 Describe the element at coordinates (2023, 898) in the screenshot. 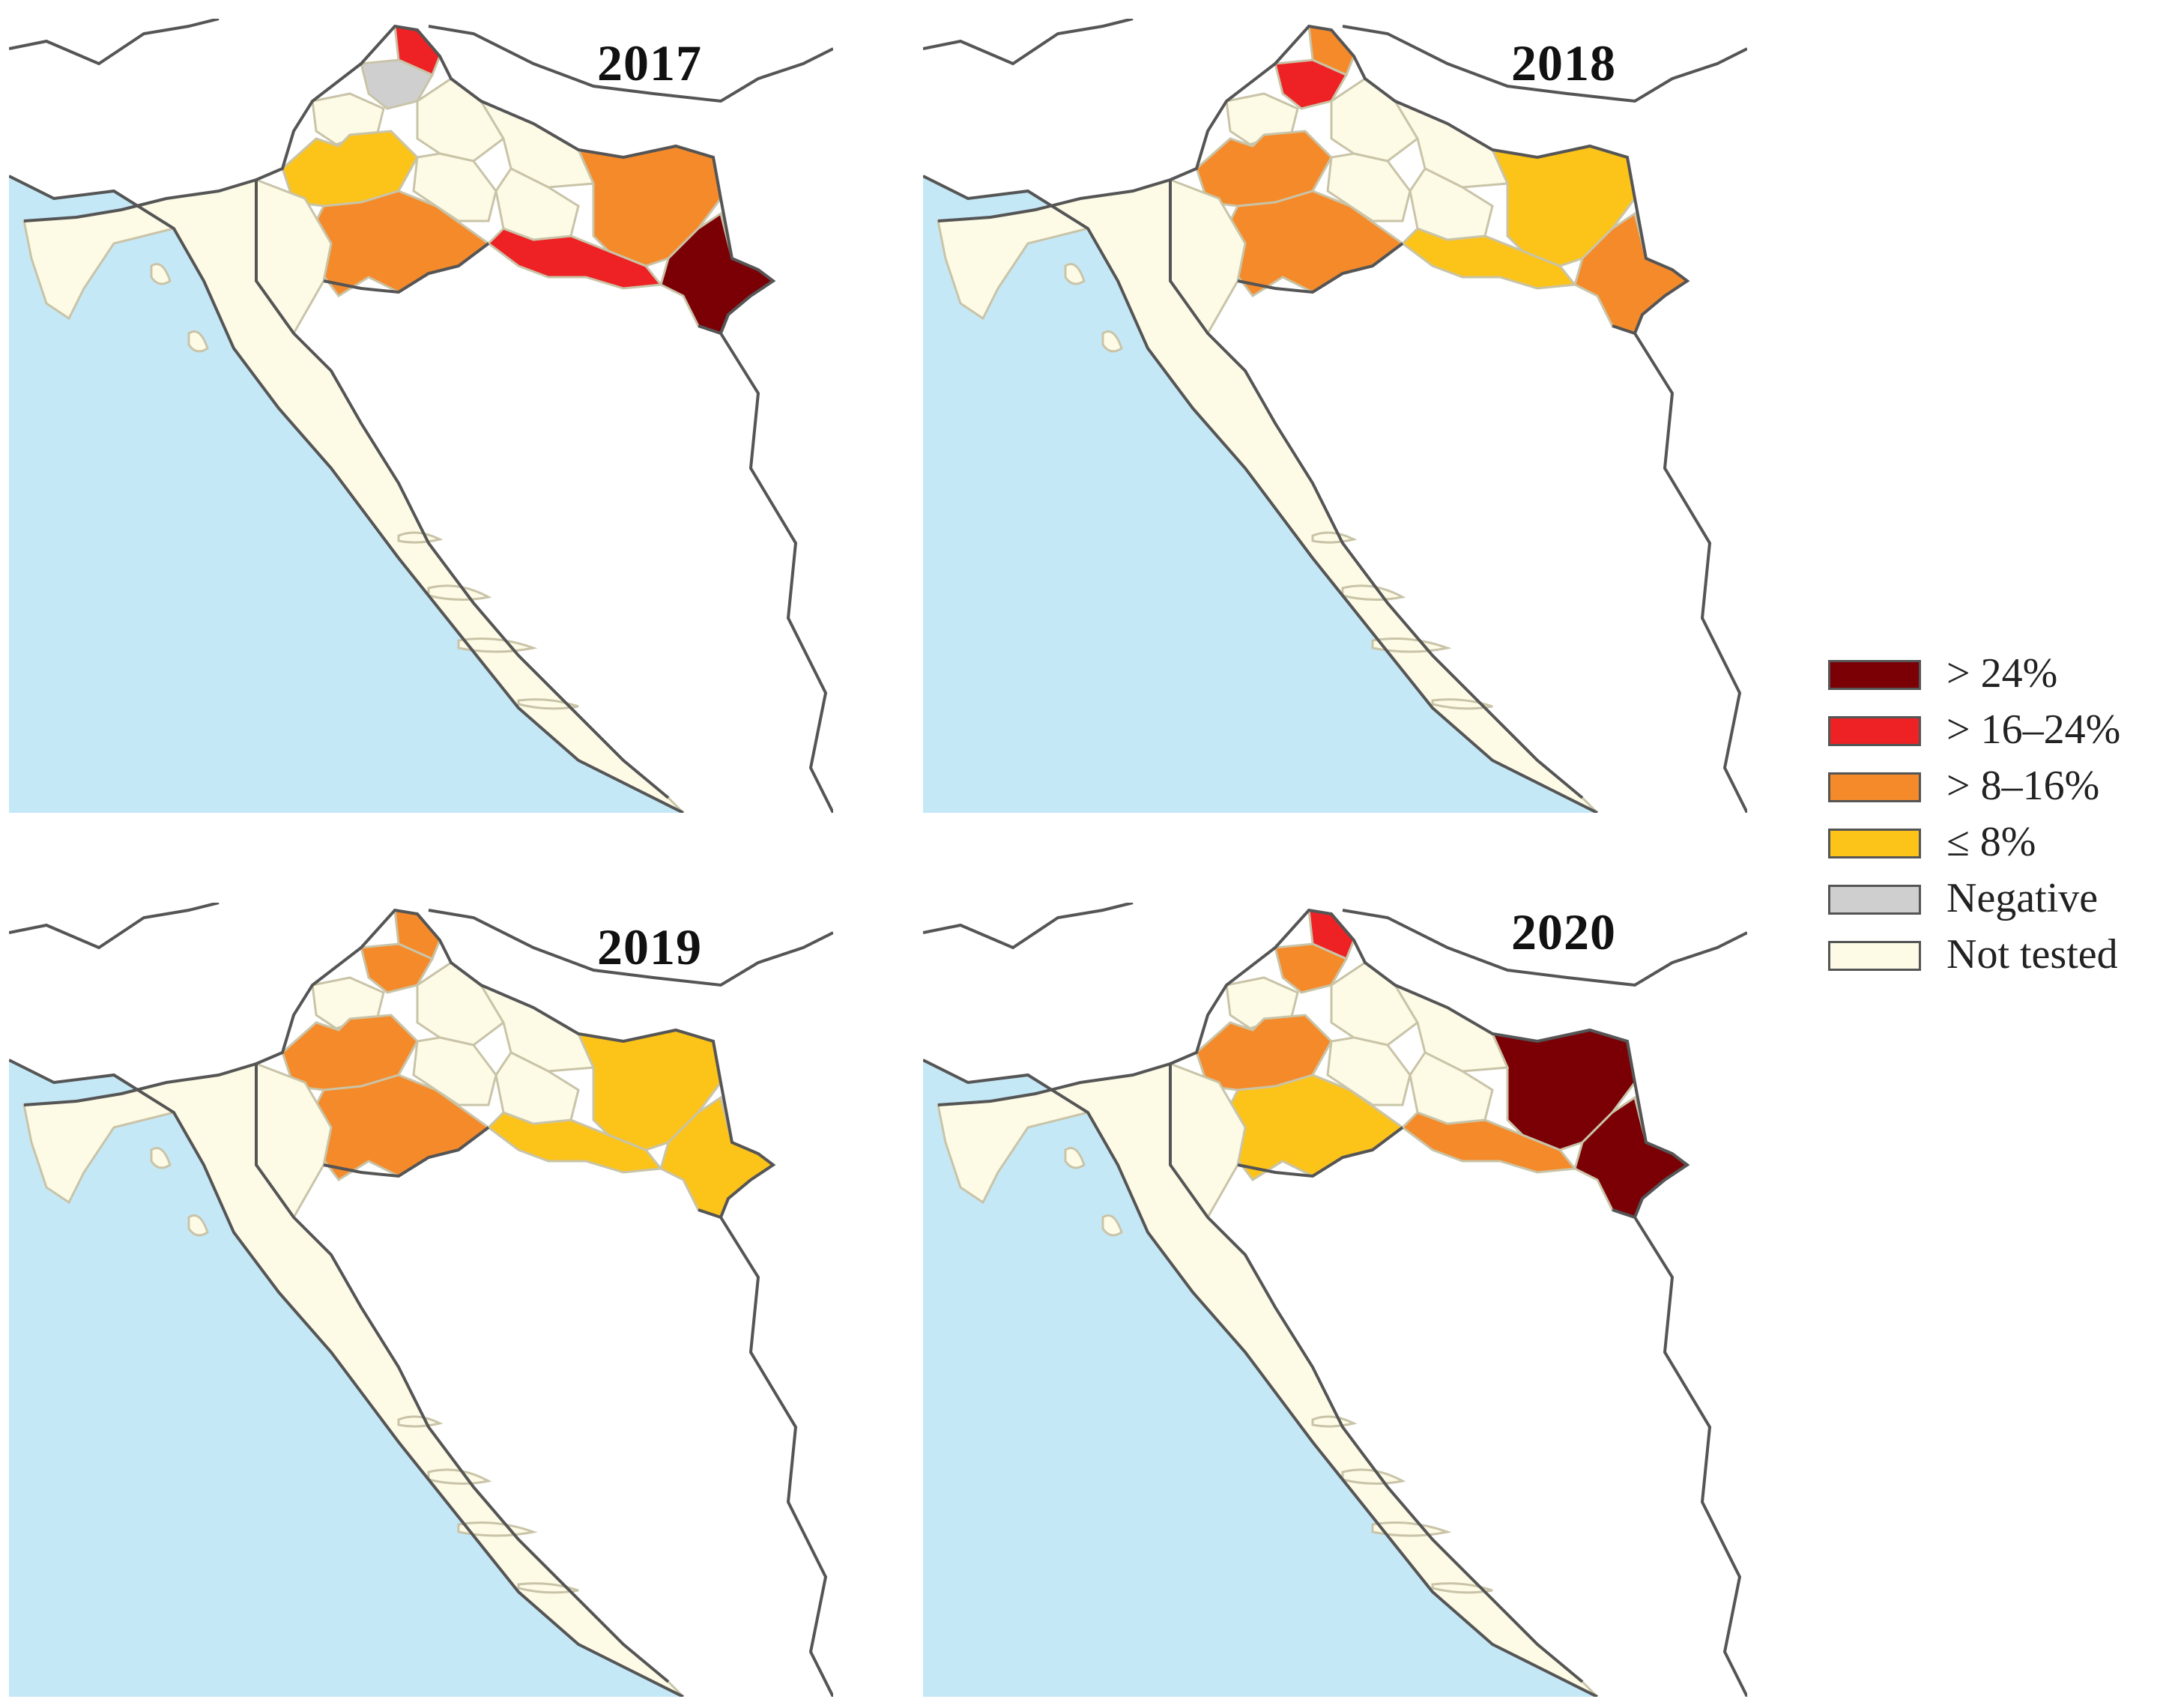

I see `legend-label: Negative` at that location.